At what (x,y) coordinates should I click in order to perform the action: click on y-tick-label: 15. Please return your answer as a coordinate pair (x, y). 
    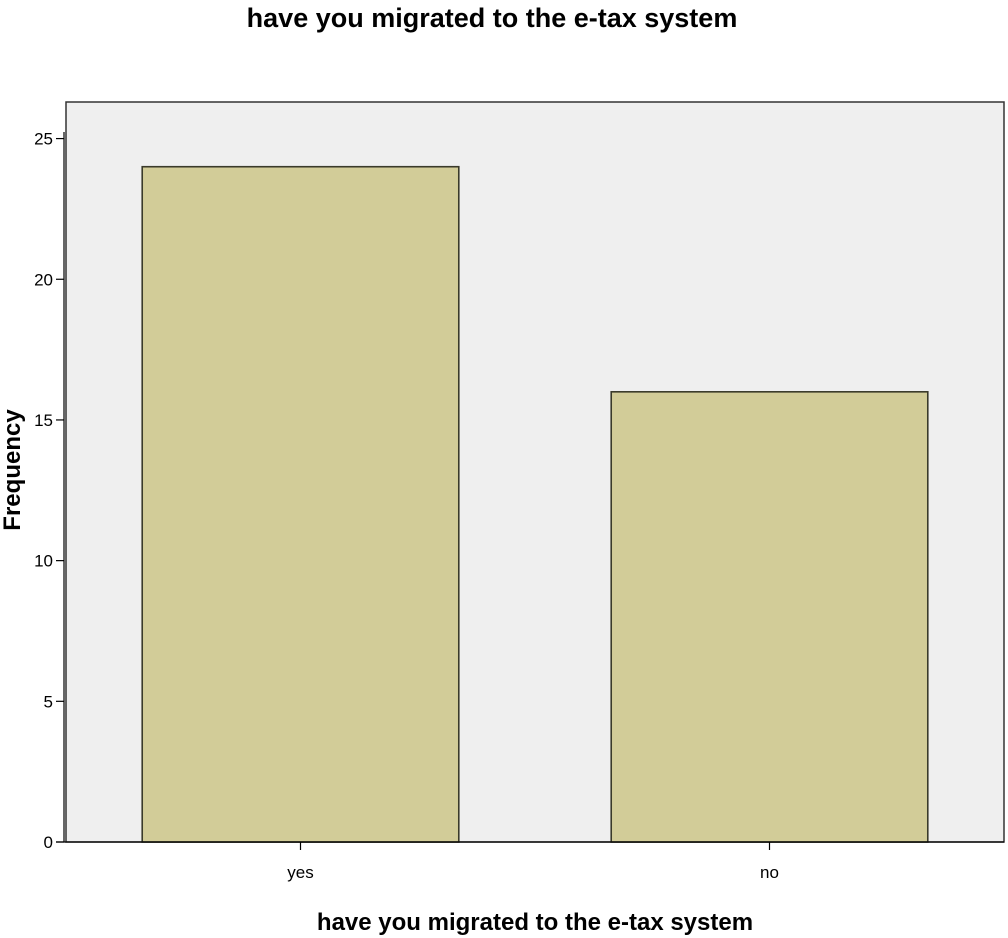
    Looking at the image, I should click on (43, 420).